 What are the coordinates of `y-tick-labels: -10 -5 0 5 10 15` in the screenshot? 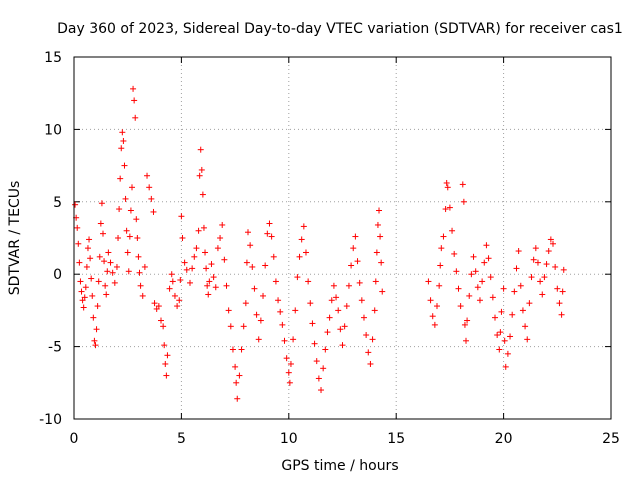 It's located at (50, 239).